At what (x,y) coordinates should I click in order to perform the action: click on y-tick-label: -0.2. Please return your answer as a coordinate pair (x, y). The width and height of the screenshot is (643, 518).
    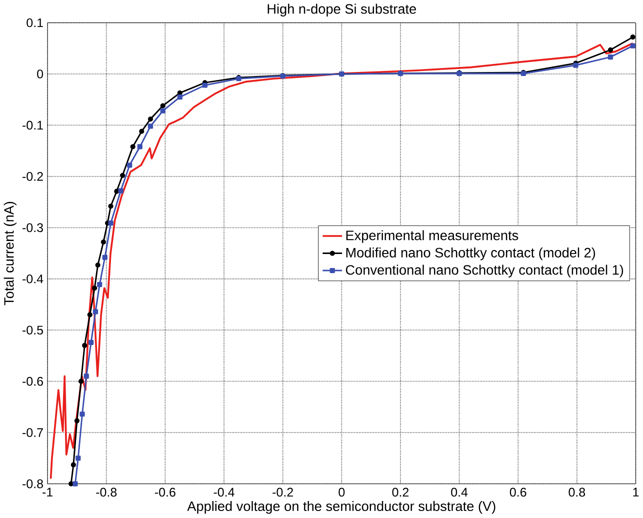
    Looking at the image, I should click on (32, 177).